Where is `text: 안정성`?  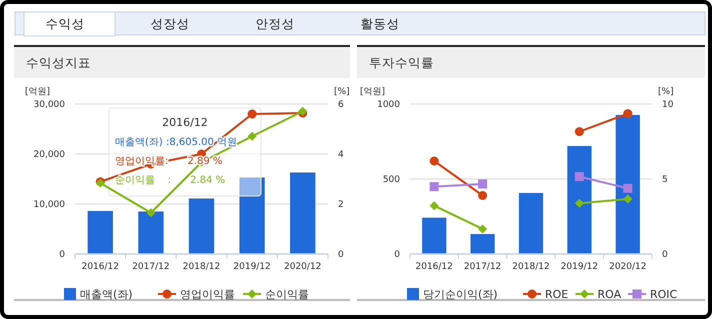
text: 안정성 is located at coordinates (275, 23).